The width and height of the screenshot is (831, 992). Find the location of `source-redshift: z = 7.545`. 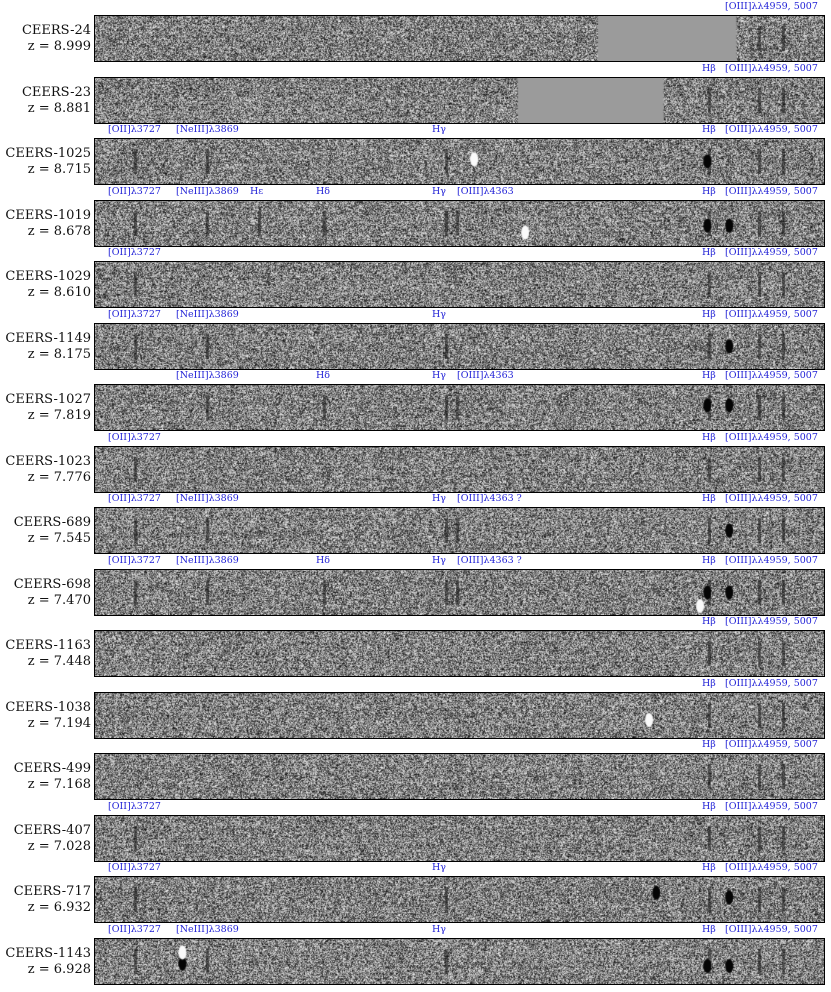

source-redshift: z = 7.545 is located at coordinates (59, 538).